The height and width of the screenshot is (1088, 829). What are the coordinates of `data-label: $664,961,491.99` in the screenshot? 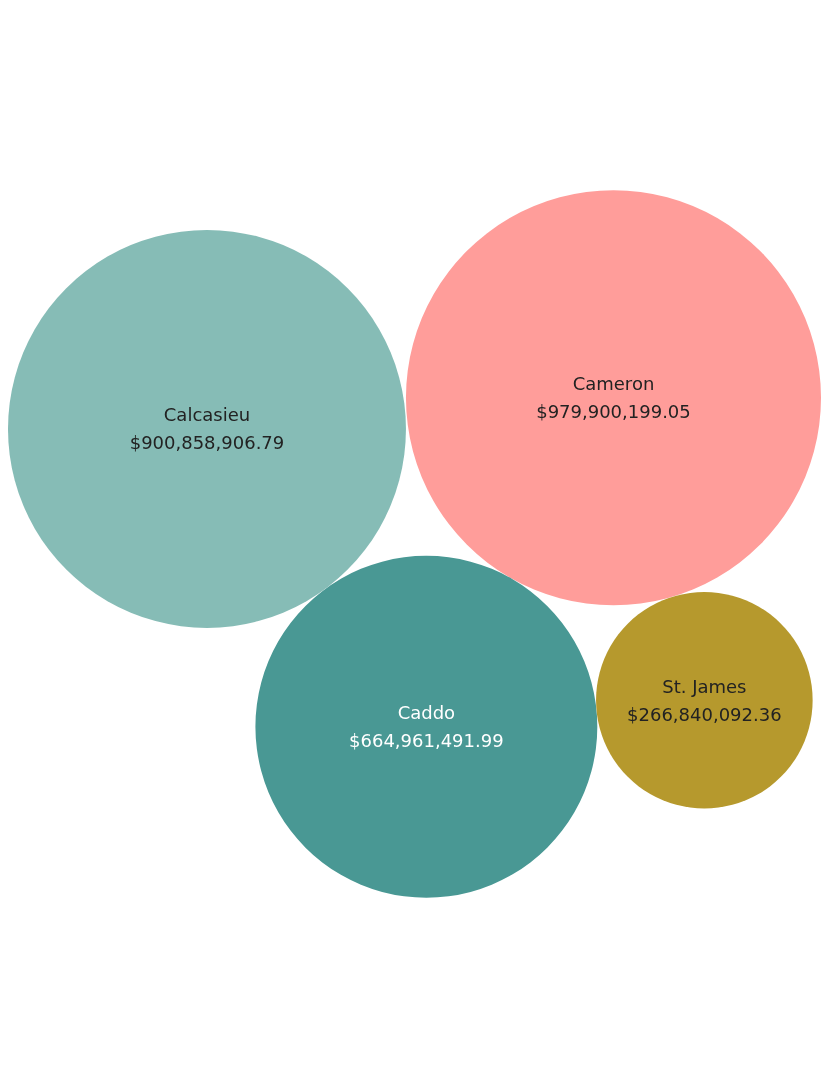 It's located at (426, 741).